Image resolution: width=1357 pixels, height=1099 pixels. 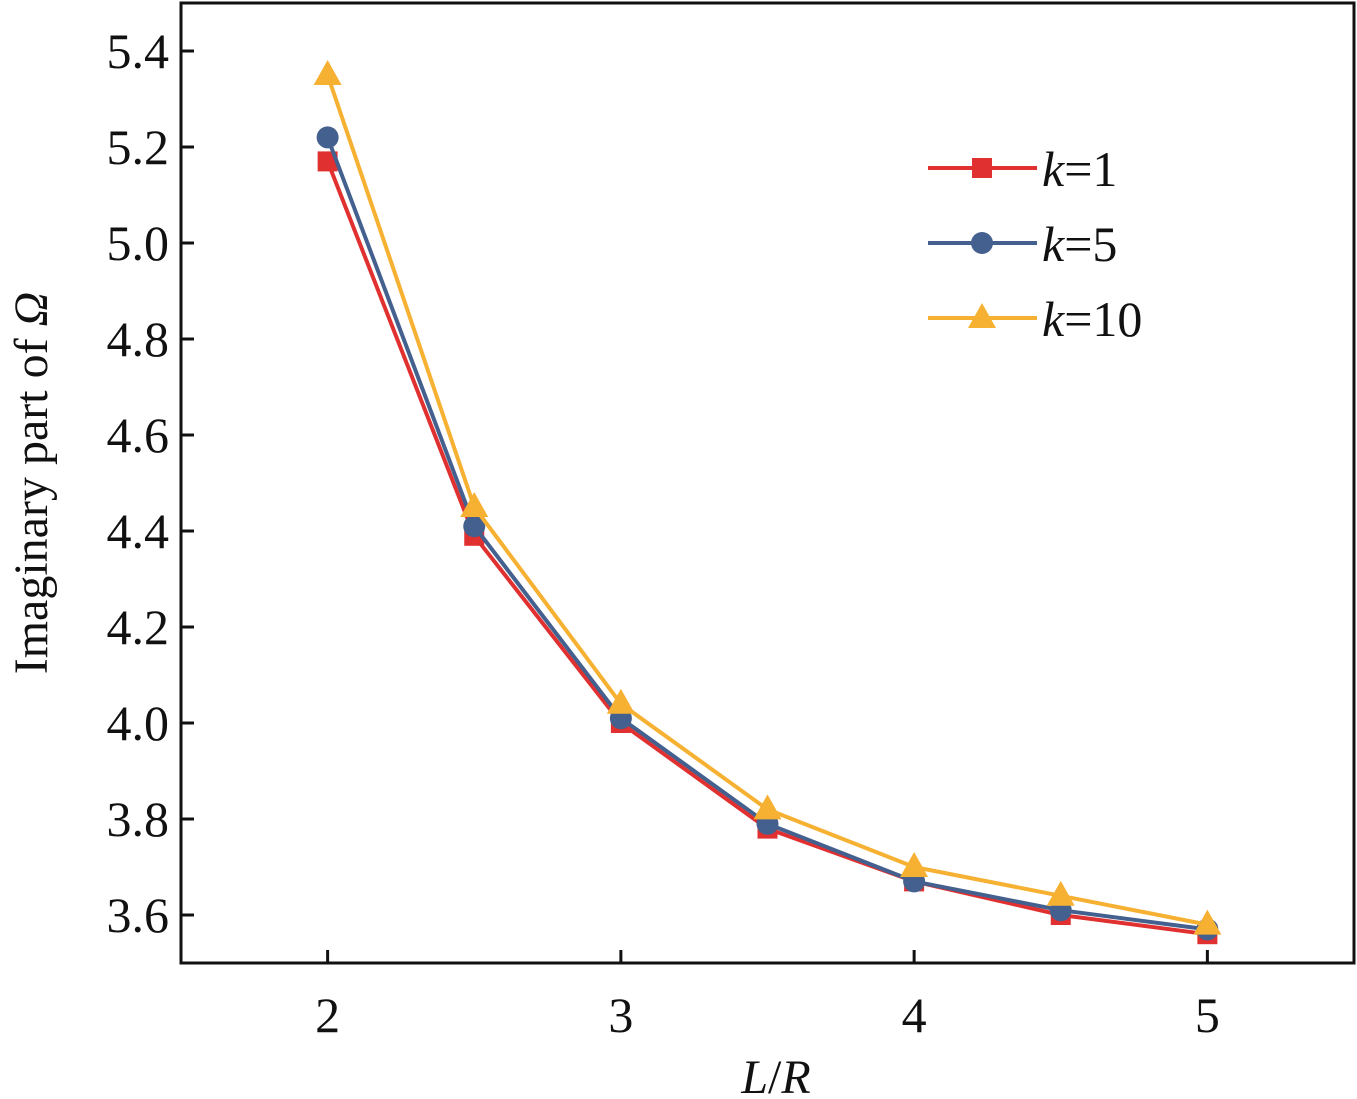 I want to click on y-tick-label: 4.8, so click(x=138, y=339).